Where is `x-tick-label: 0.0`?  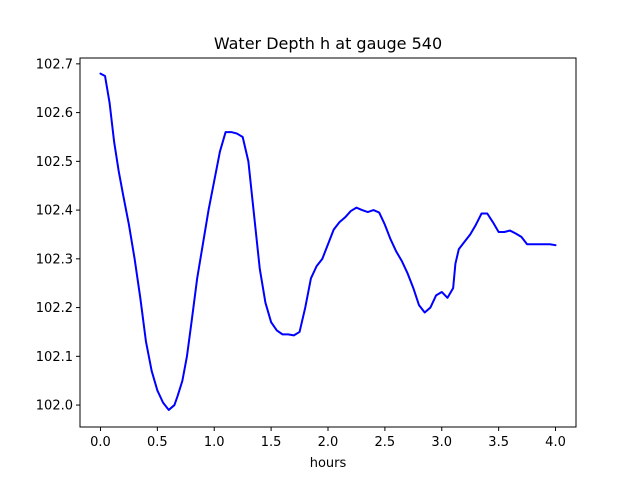 x-tick-label: 0.0 is located at coordinates (100, 442).